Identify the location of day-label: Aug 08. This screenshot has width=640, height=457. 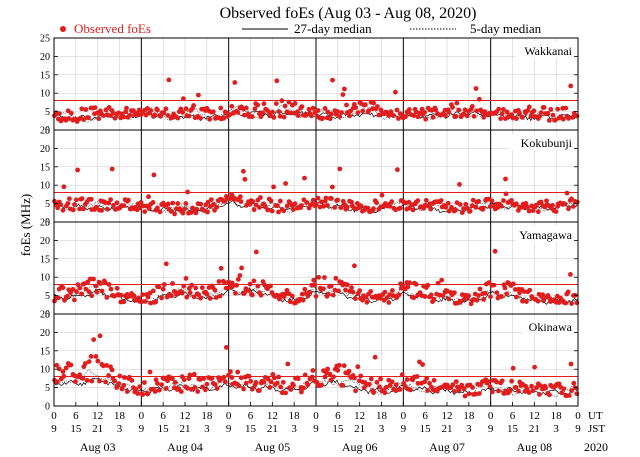
(534, 447).